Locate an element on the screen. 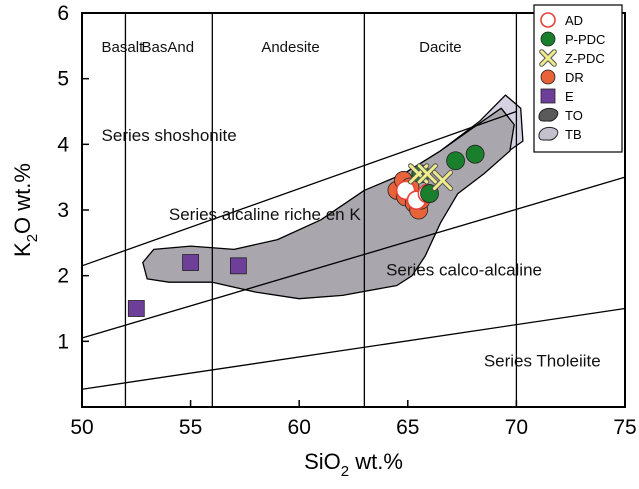 Image resolution: width=639 pixels, height=489 pixels. field-label: Series shoshonite is located at coordinates (169, 135).